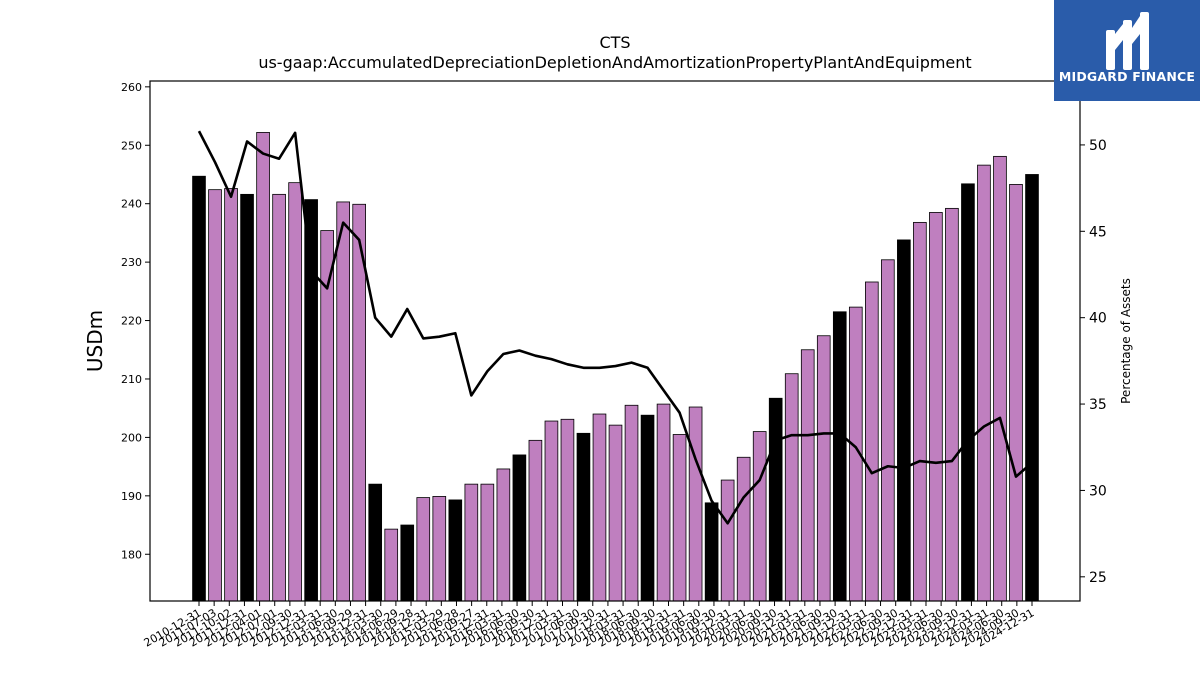  I want to click on y2-tick-label: 45, so click(1098, 232).